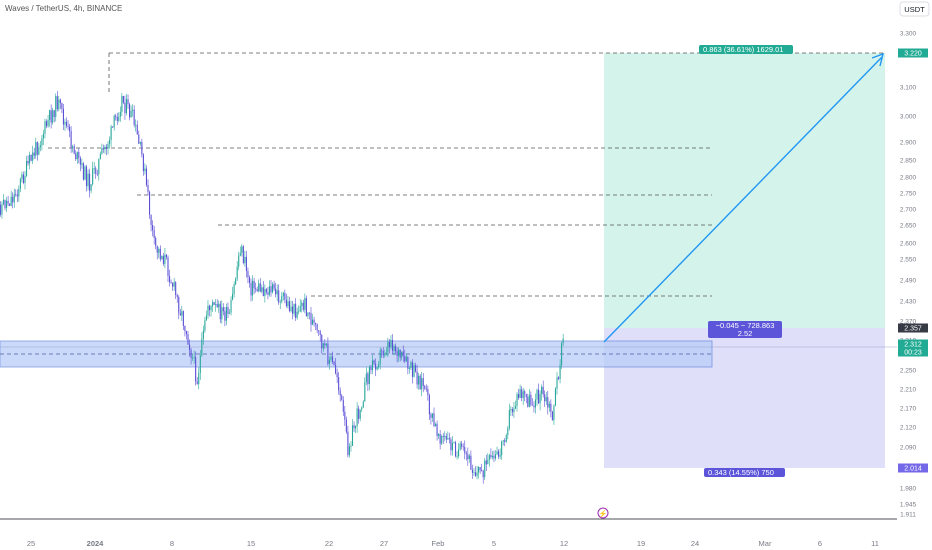 The width and height of the screenshot is (932, 550). Describe the element at coordinates (908, 88) in the screenshot. I see `price-tick: 3.100` at that location.